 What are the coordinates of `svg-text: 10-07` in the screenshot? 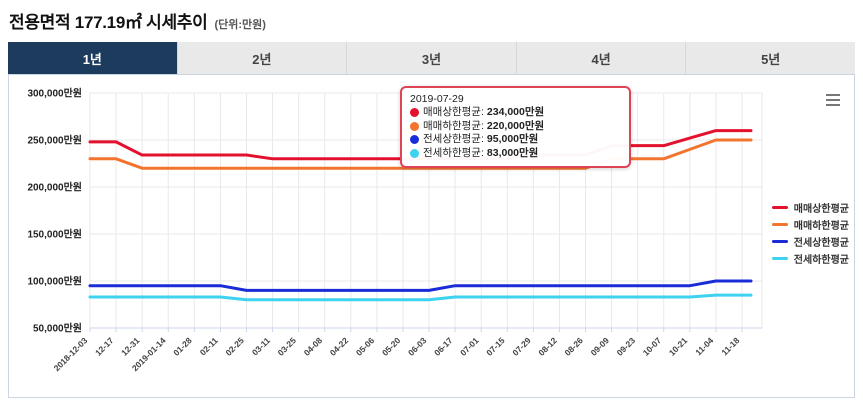 It's located at (652, 346).